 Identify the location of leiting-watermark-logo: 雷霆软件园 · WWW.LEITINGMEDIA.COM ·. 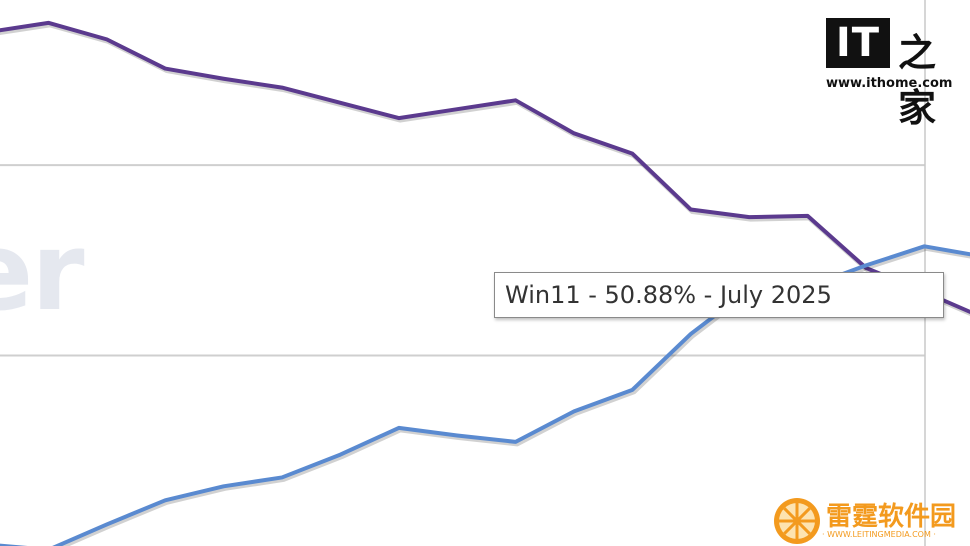
(870, 520).